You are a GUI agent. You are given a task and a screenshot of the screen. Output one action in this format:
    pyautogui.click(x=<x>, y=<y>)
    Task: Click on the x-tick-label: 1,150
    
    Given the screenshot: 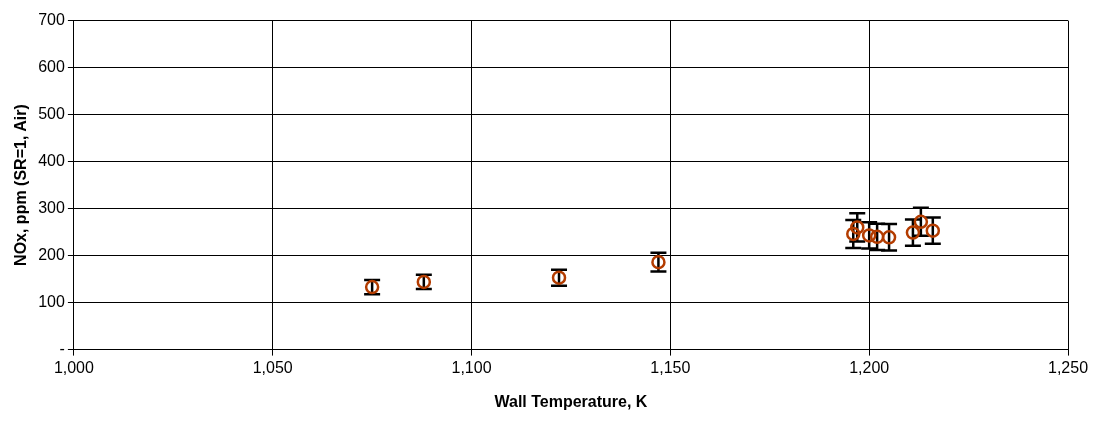 What is the action you would take?
    pyautogui.click(x=670, y=367)
    